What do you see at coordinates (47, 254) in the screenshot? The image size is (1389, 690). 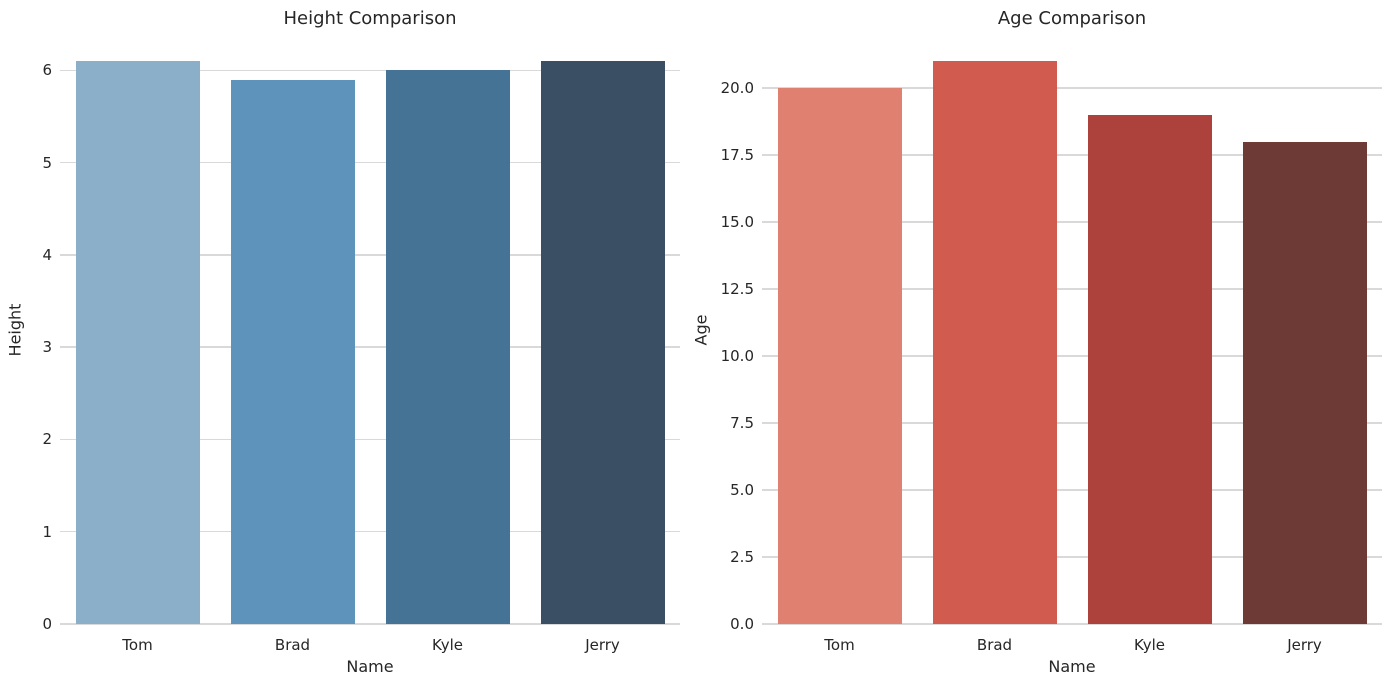 I see `y-tick-label: 4` at bounding box center [47, 254].